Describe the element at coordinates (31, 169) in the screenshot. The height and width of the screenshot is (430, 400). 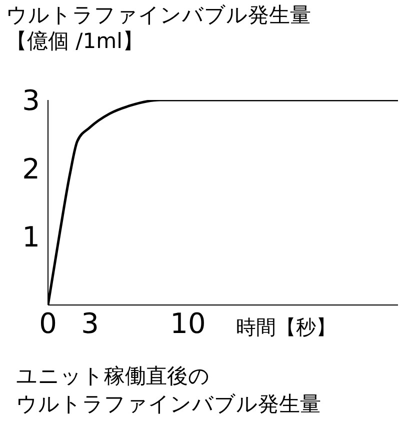
I see `y-tick-label: 2` at that location.